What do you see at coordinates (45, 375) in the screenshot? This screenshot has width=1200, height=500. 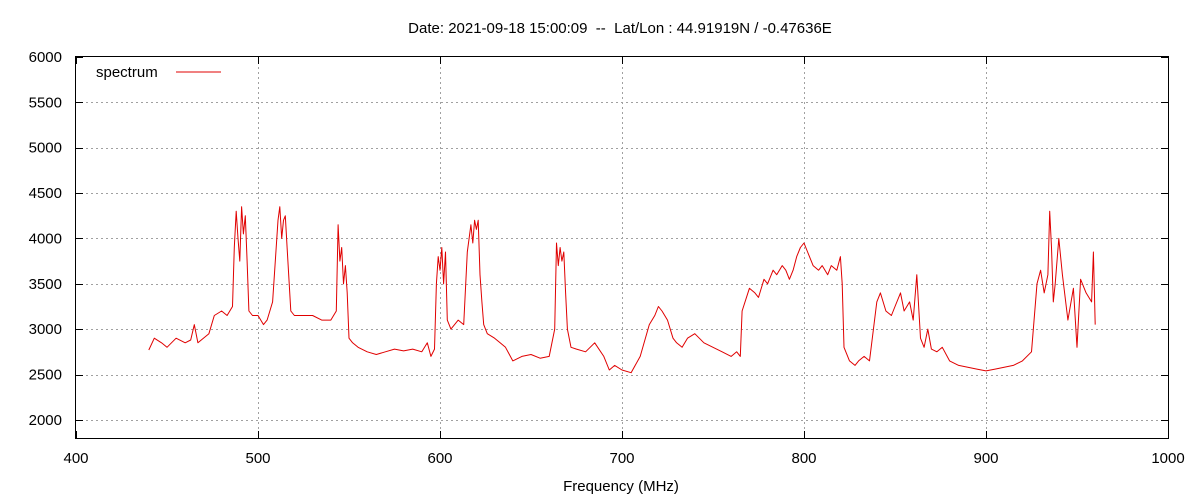 I see `y-tick-label: 2500` at bounding box center [45, 375].